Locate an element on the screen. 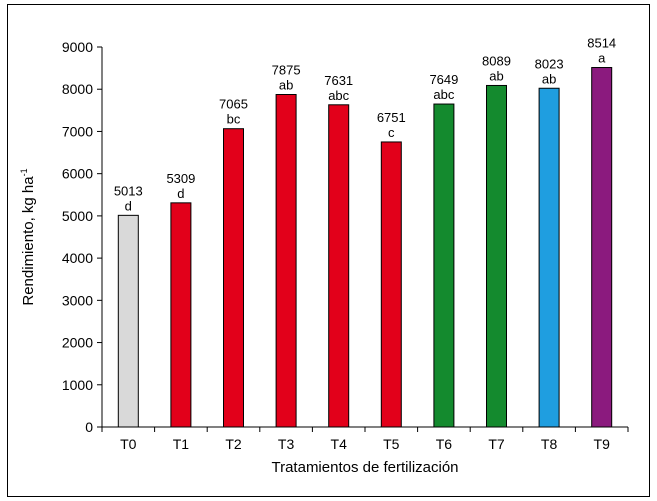 Image resolution: width=657 pixels, height=501 pixels. bar-t1 is located at coordinates (181, 315).